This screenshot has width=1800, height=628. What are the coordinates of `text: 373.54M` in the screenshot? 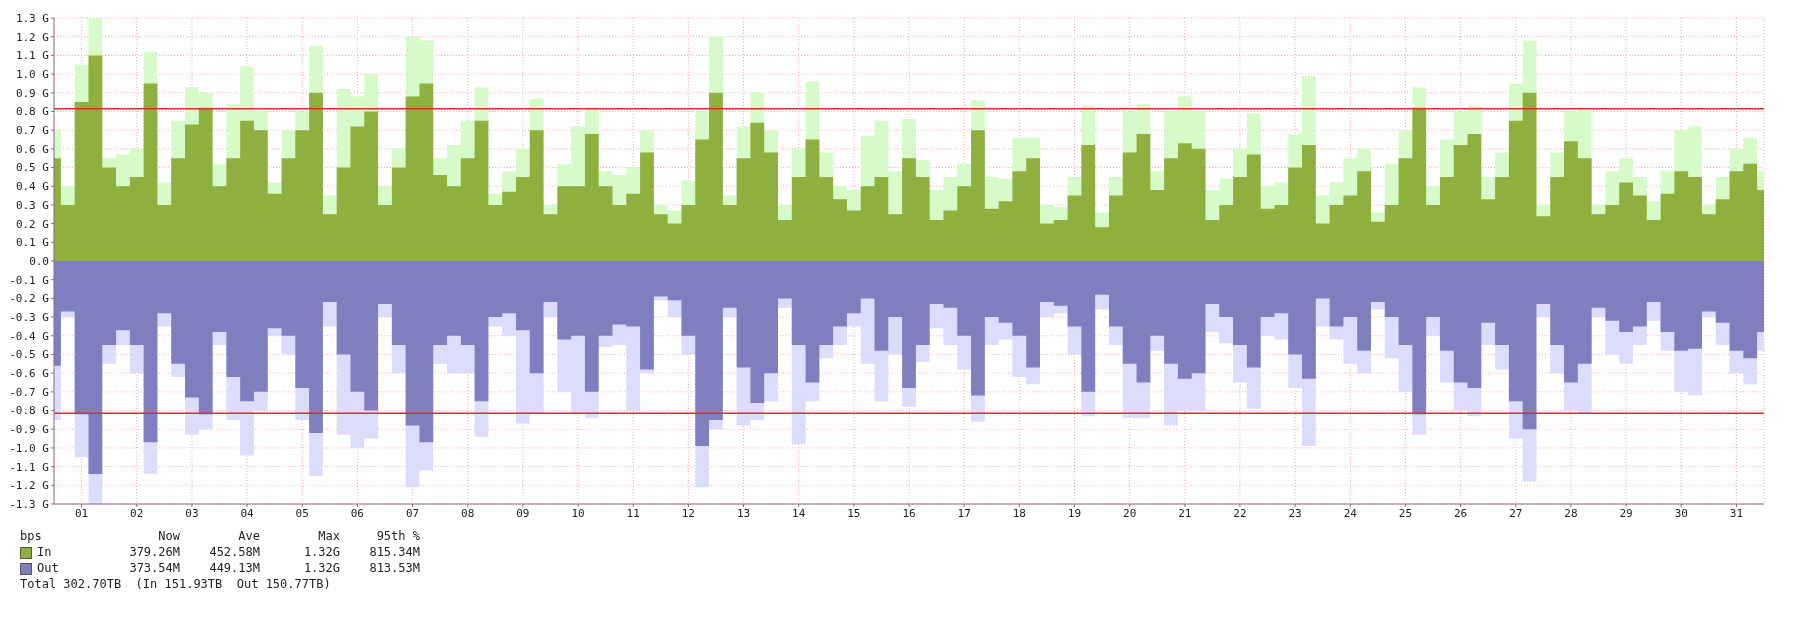 It's located at (154, 568).